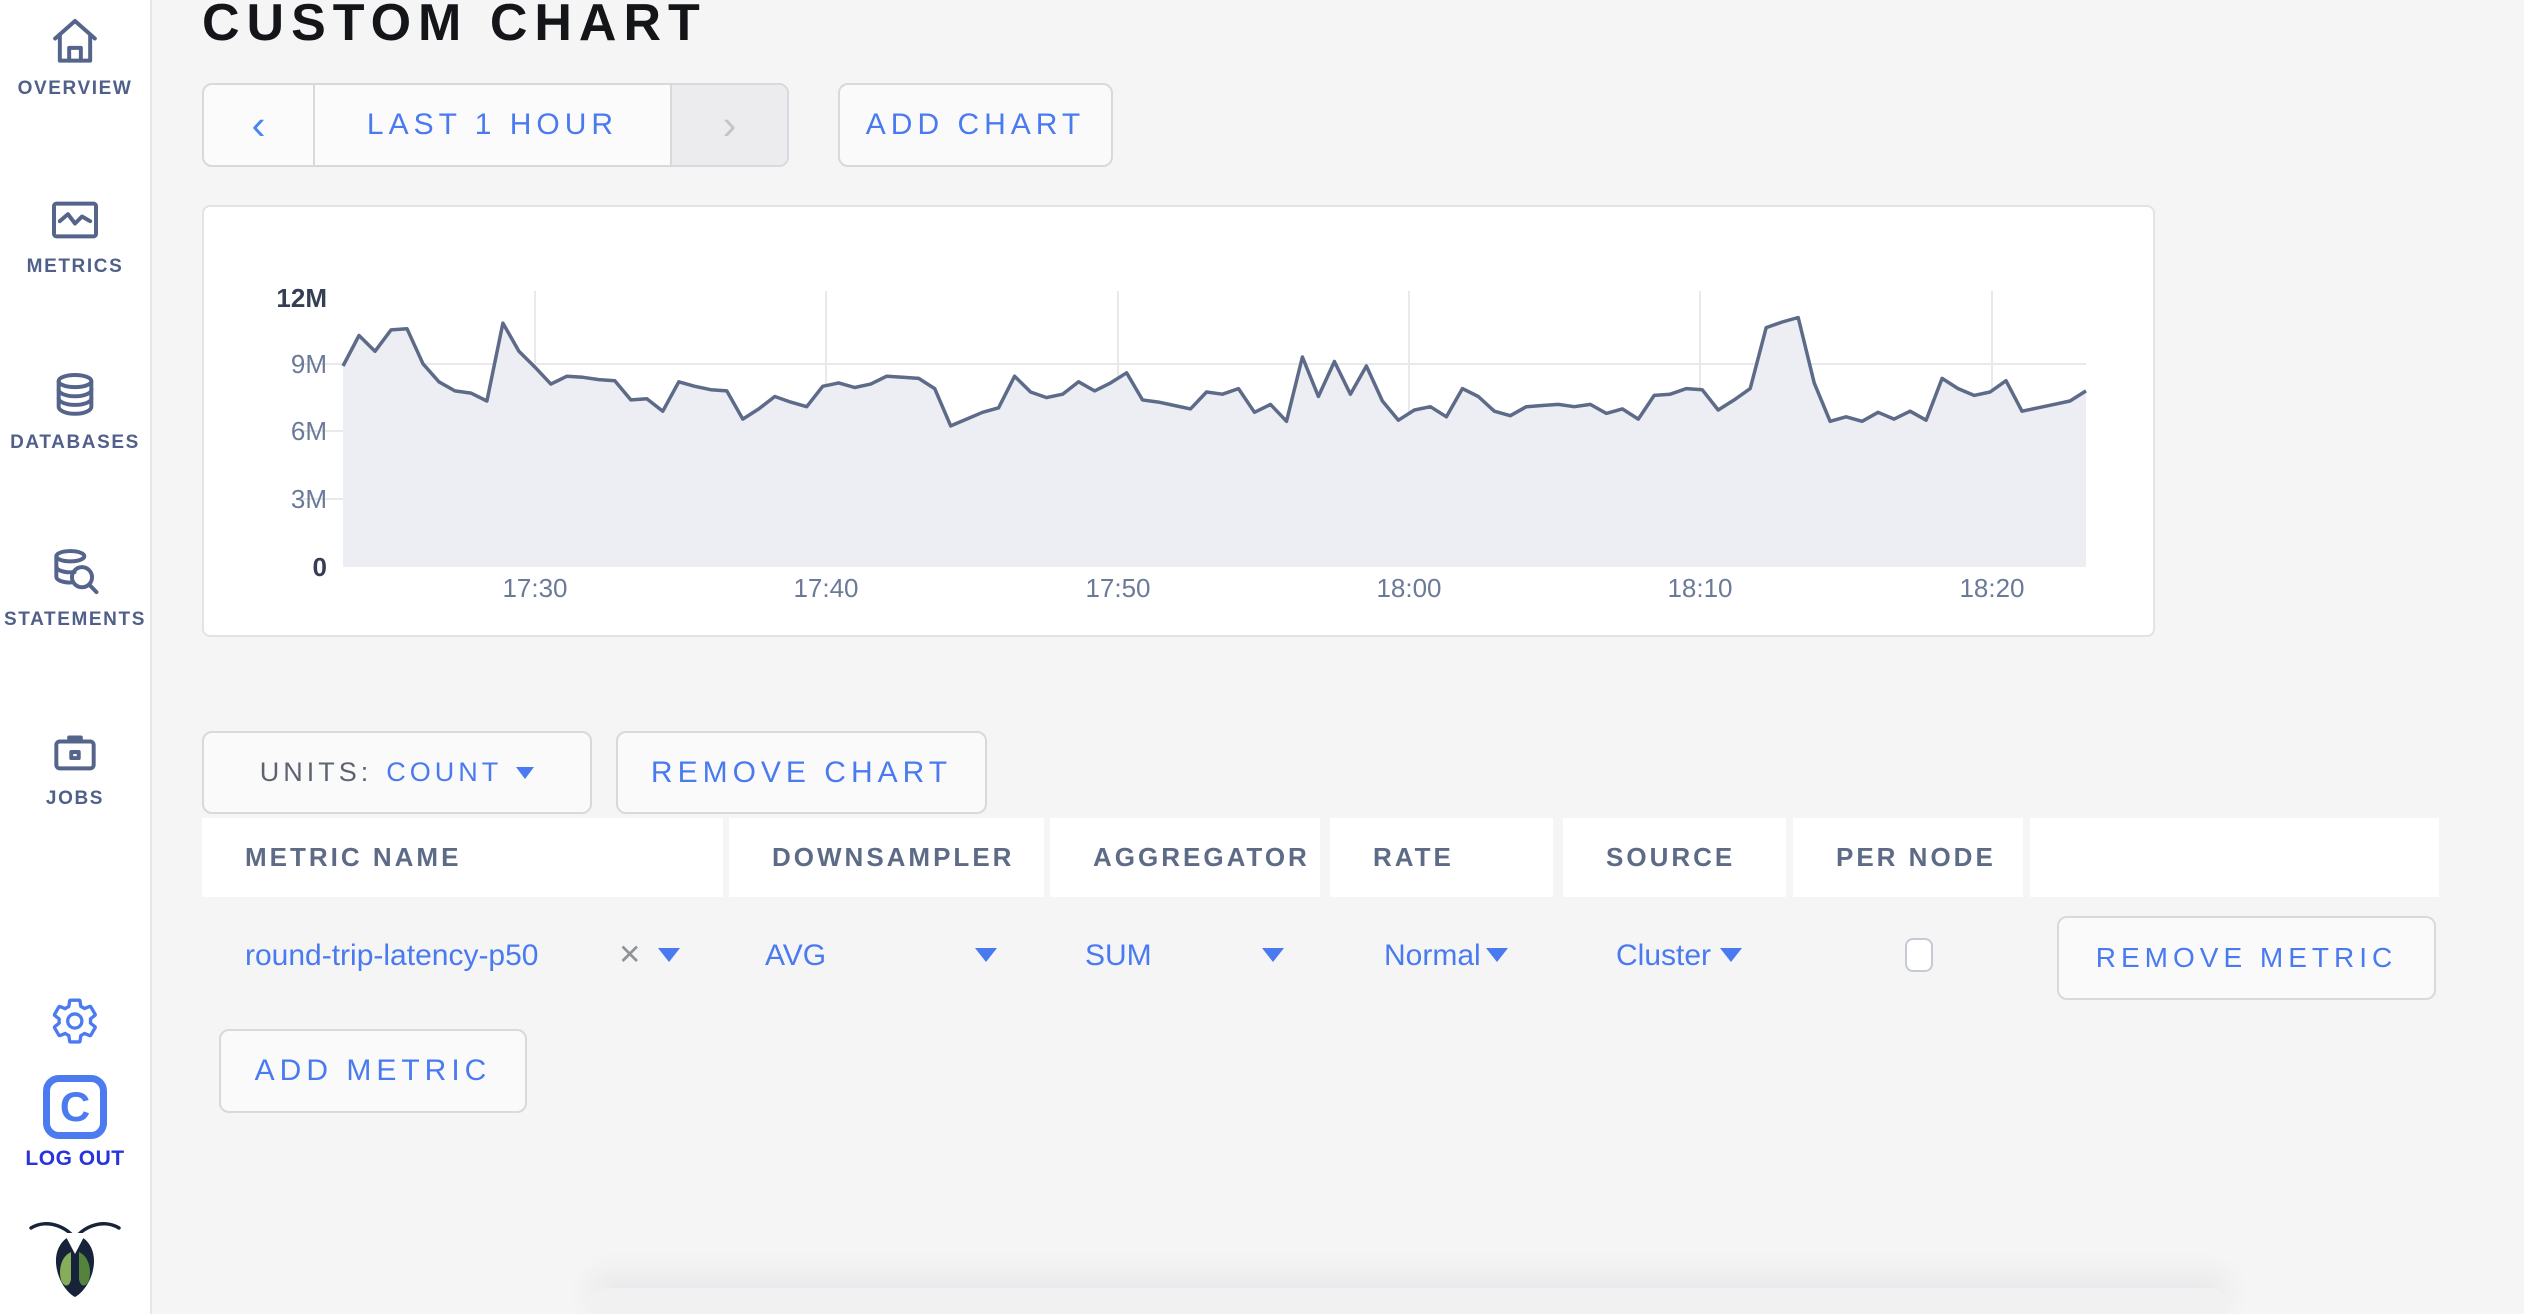 This screenshot has width=2524, height=1314. Describe the element at coordinates (1273, 955) in the screenshot. I see `aggregator-caret-icon` at that location.